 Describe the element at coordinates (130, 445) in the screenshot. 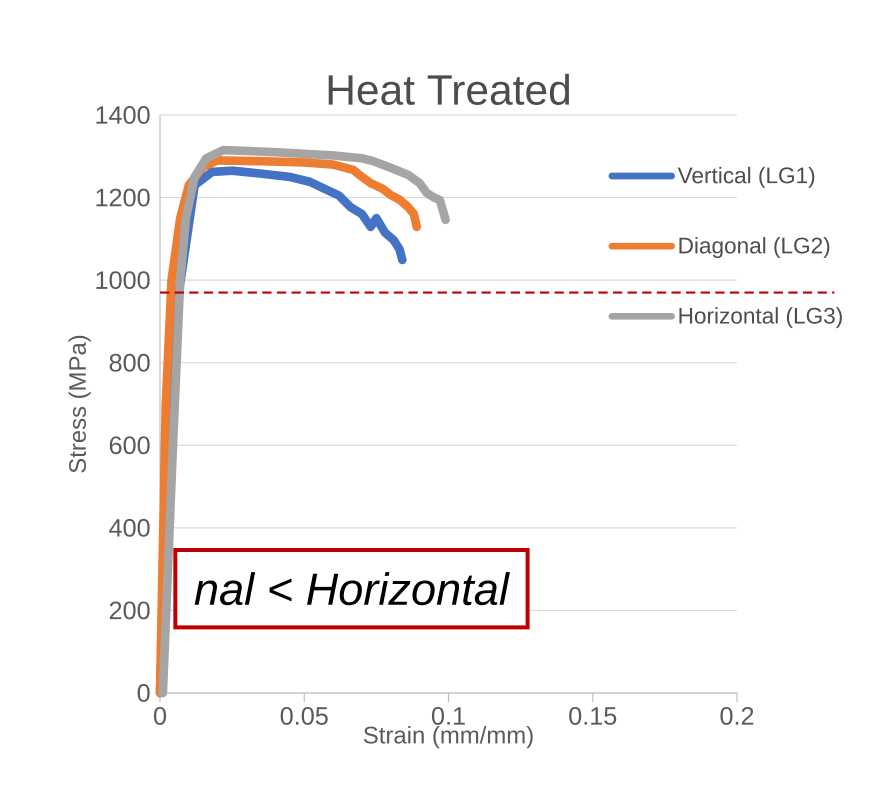

I see `y-tick-label: 600` at that location.